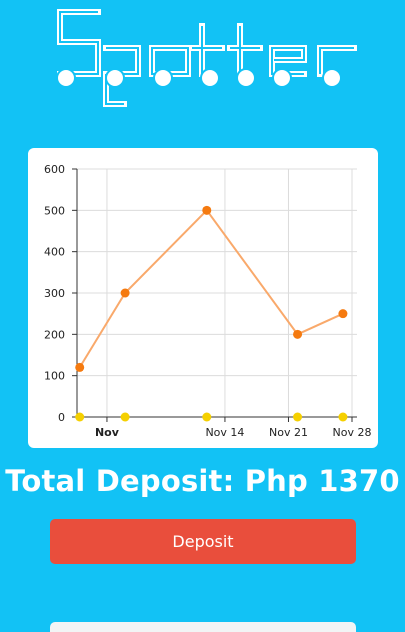 The width and height of the screenshot is (405, 632). Describe the element at coordinates (224, 432) in the screenshot. I see `x-tick-label: Nov 14` at that location.